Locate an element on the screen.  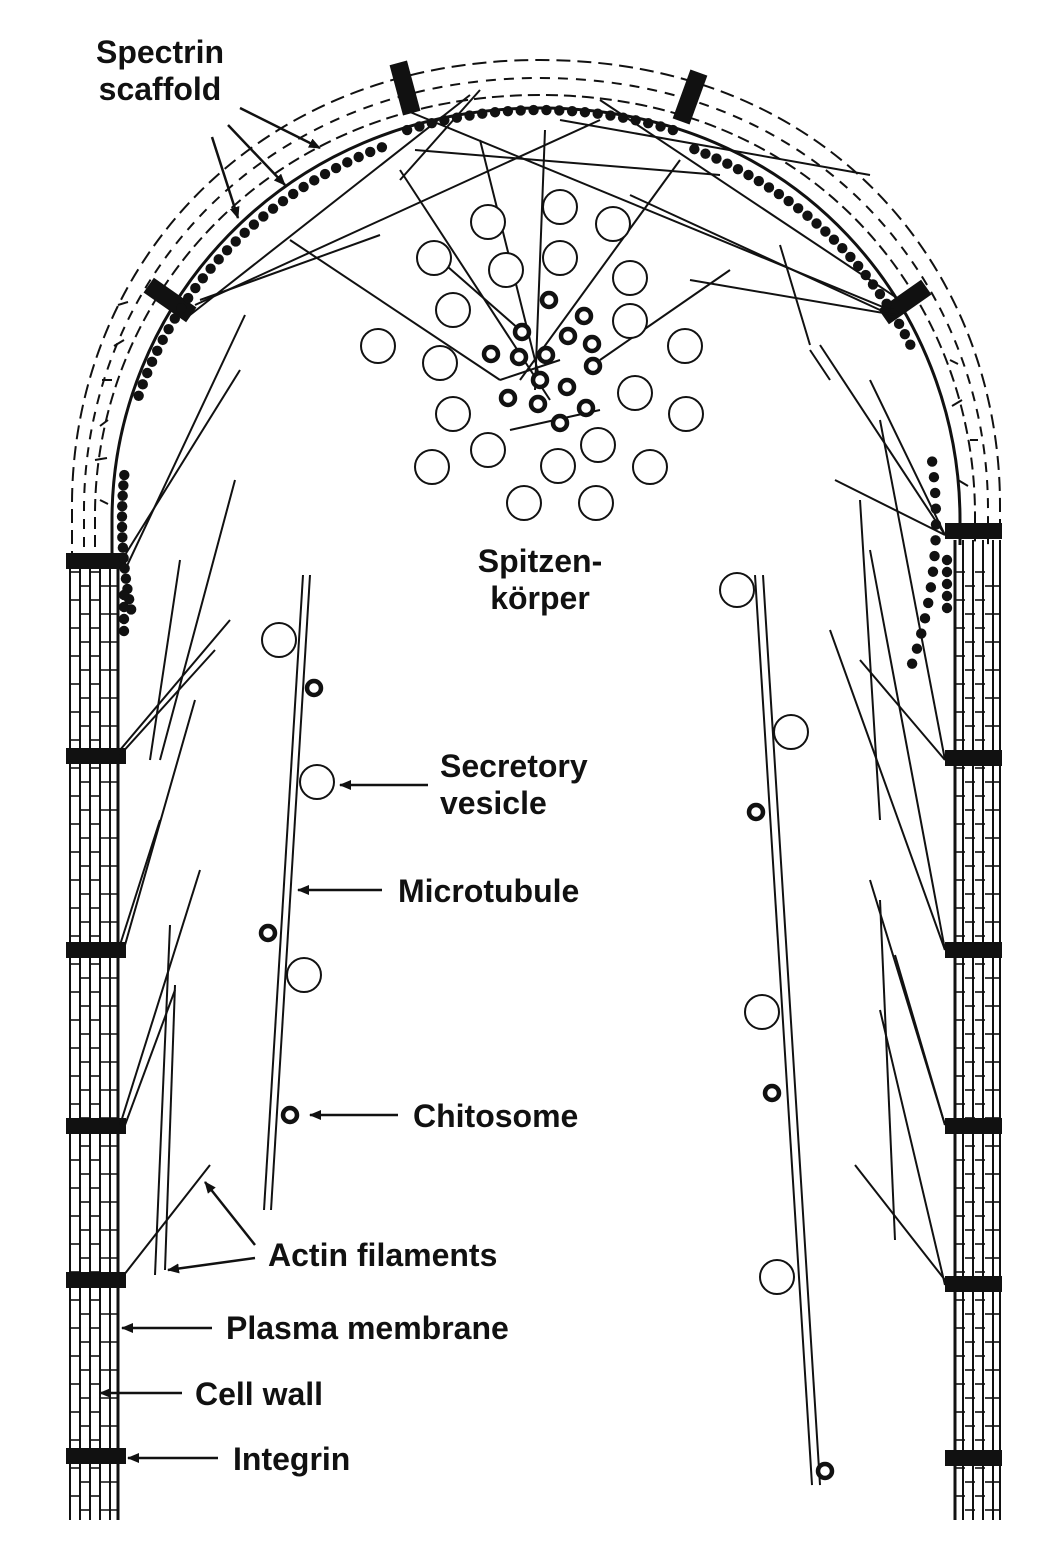
label-microtubule: Microtubule is located at coordinates (489, 891).